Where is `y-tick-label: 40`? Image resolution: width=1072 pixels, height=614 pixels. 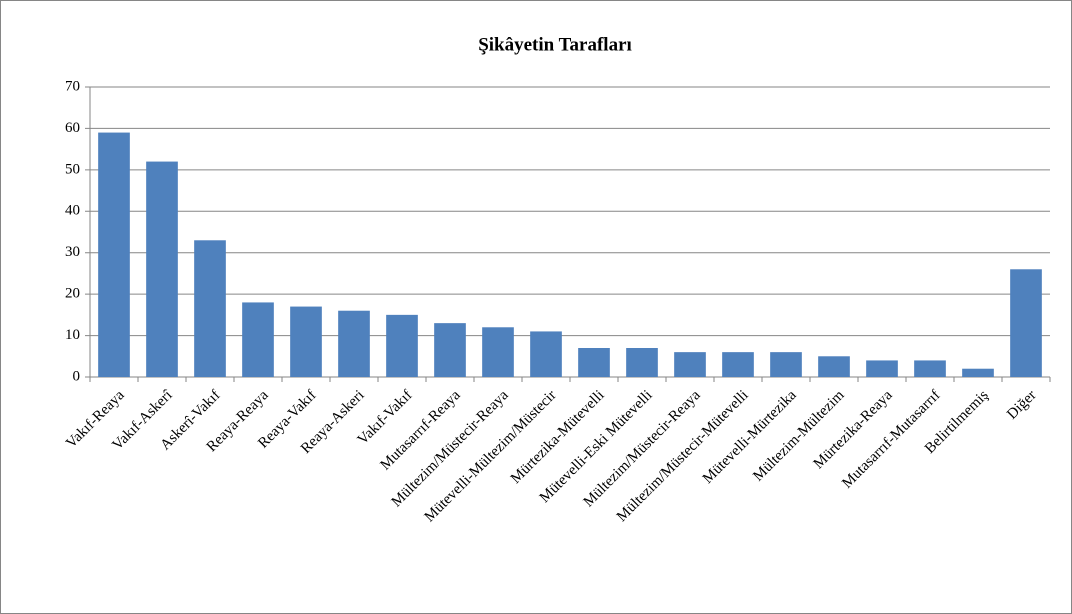
y-tick-label: 40 is located at coordinates (72, 211).